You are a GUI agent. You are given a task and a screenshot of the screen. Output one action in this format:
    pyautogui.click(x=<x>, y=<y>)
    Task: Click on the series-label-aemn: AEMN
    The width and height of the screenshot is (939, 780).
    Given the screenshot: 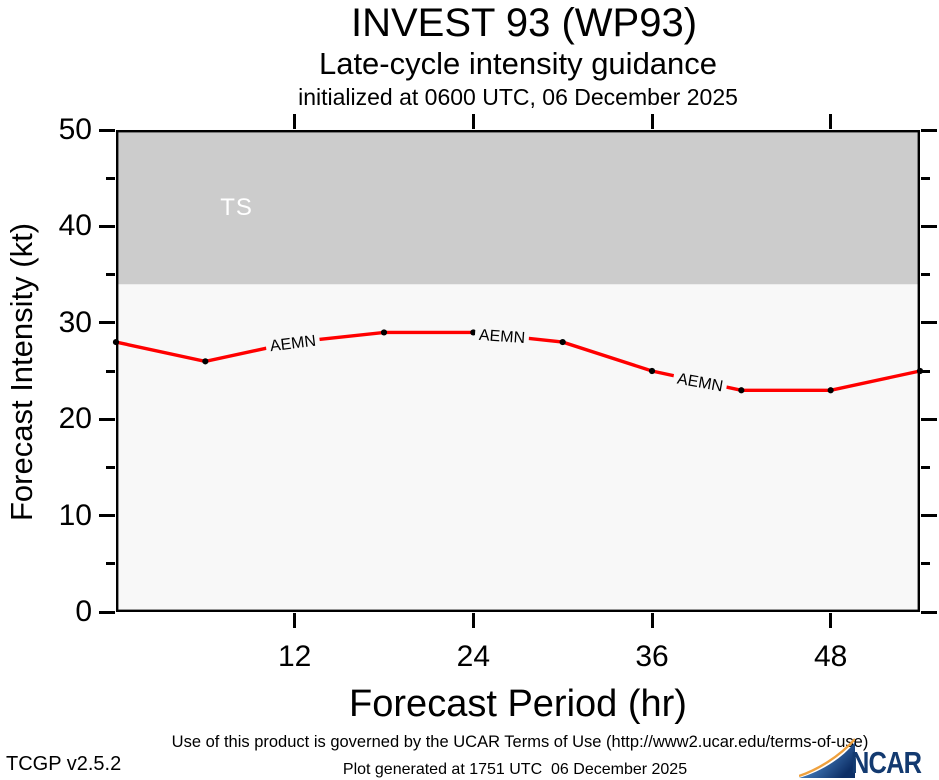 What is the action you would take?
    pyautogui.click(x=501, y=337)
    